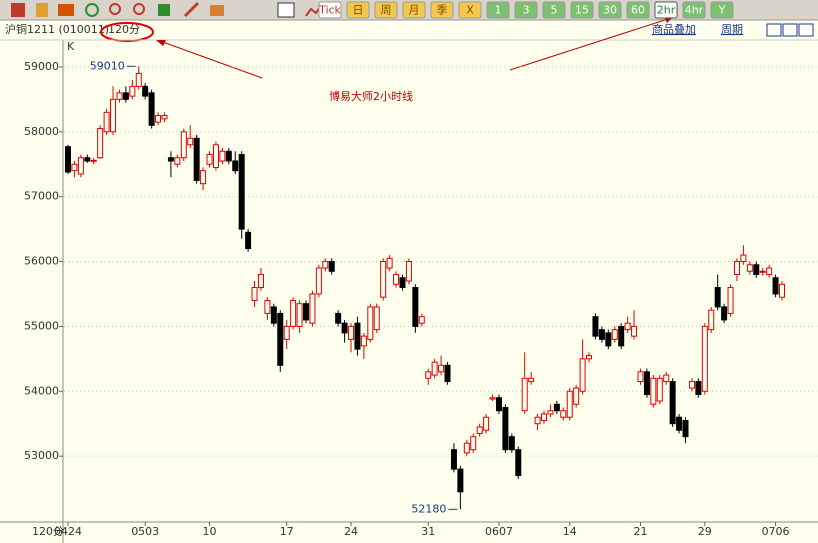 The width and height of the screenshot is (818, 543). I want to click on icon-panel, so click(66, 10).